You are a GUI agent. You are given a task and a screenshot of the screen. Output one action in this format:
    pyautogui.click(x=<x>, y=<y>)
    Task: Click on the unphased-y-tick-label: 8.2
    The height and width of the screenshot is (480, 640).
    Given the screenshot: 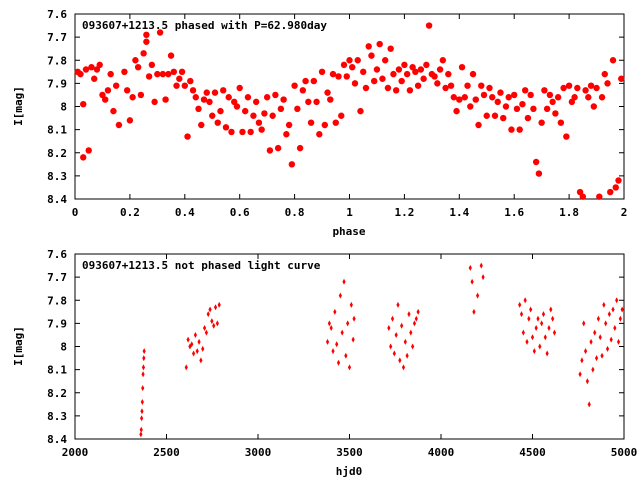 What is the action you would take?
    pyautogui.click(x=57, y=393)
    